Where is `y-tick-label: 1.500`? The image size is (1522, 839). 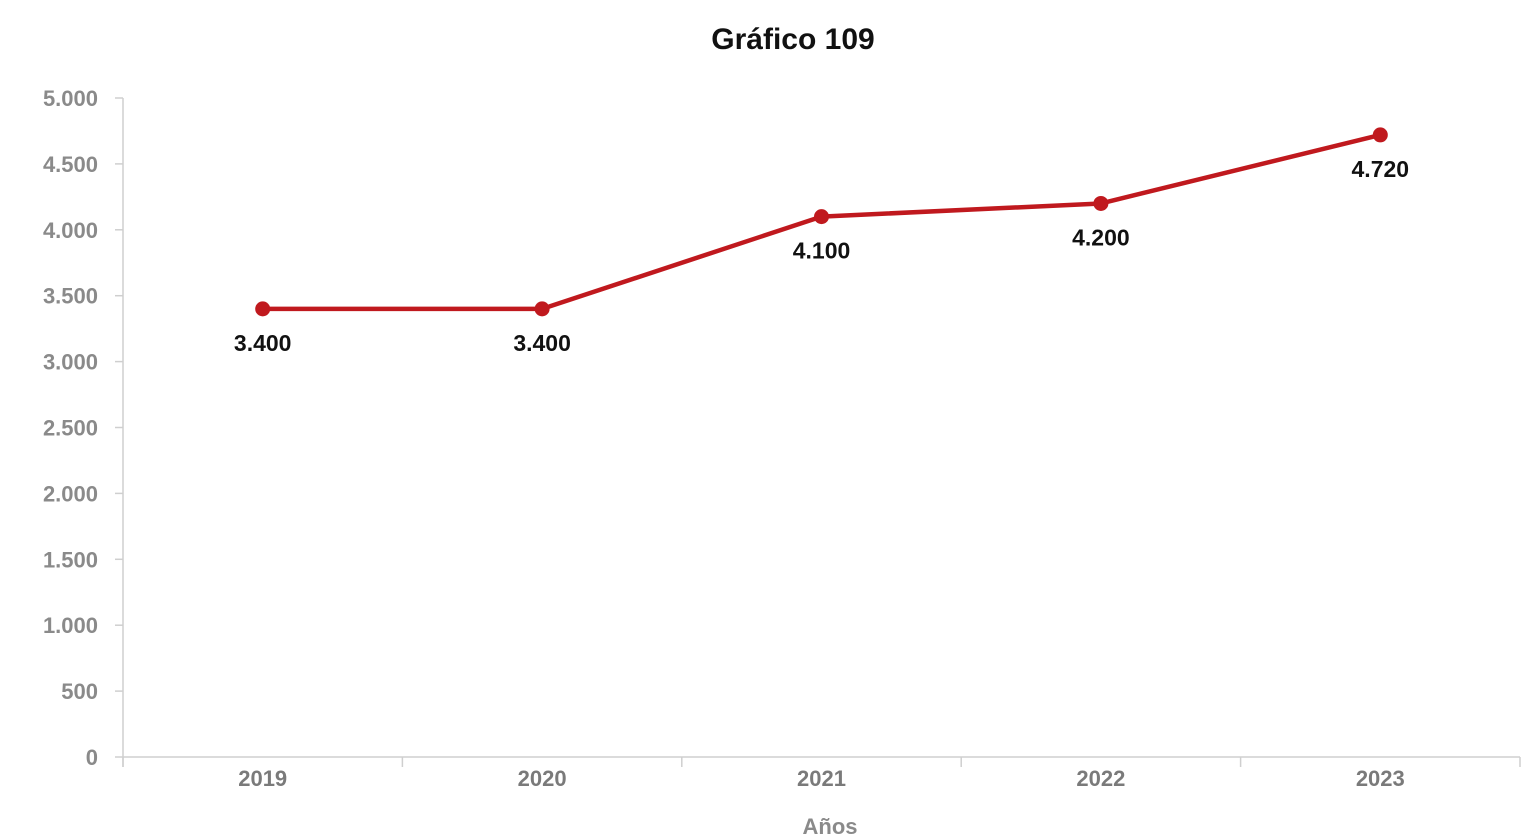
y-tick-label: 1.500 is located at coordinates (70, 559).